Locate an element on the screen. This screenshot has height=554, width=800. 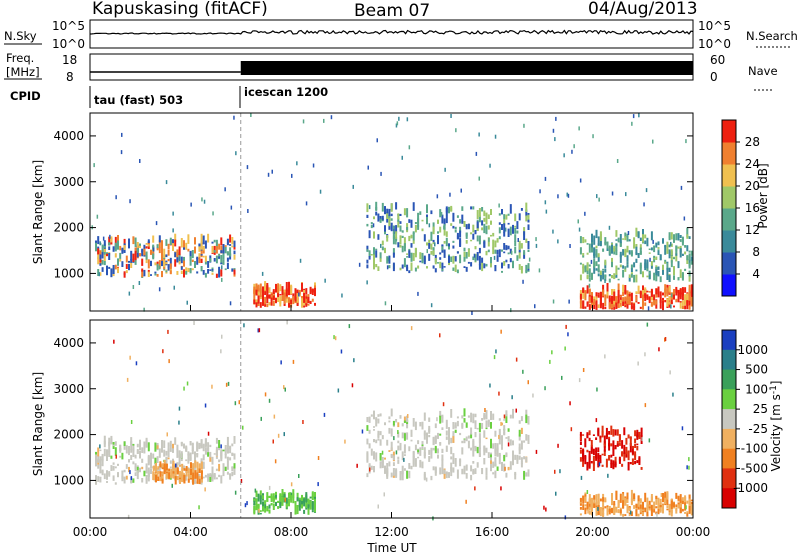
freq-tick-bottom: 8 is located at coordinates (70, 77).